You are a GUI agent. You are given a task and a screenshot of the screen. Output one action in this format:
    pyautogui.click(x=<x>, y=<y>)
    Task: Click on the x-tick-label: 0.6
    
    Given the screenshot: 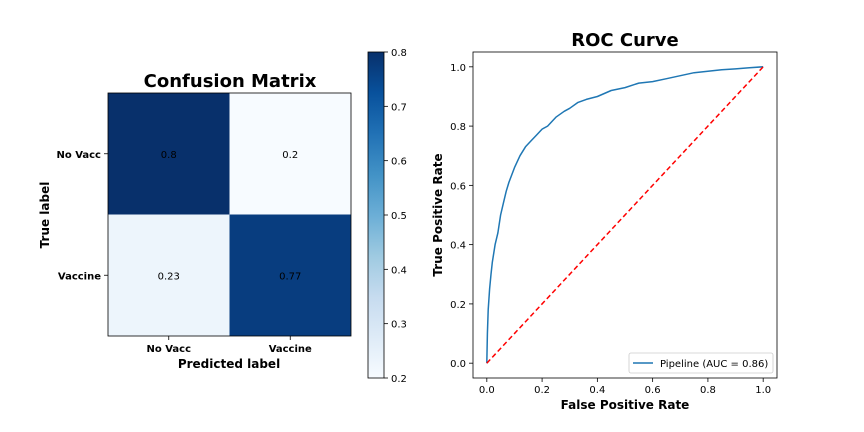 What is the action you would take?
    pyautogui.click(x=653, y=390)
    